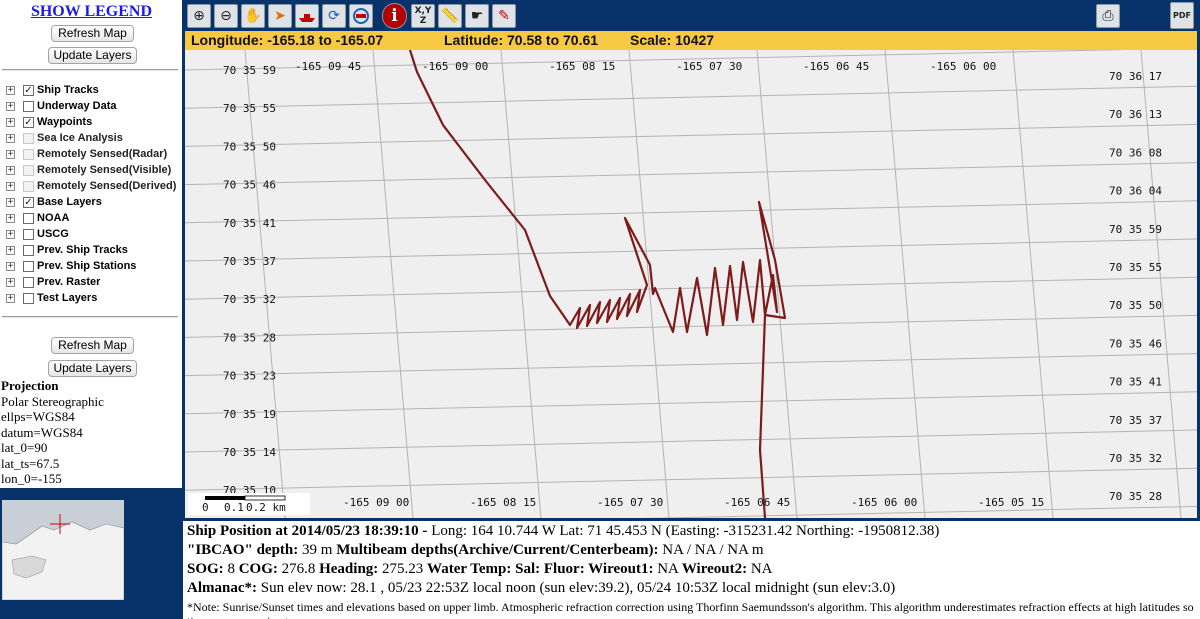  Describe the element at coordinates (266, 507) in the screenshot. I see `scale-bar-label: 0.2 km` at that location.